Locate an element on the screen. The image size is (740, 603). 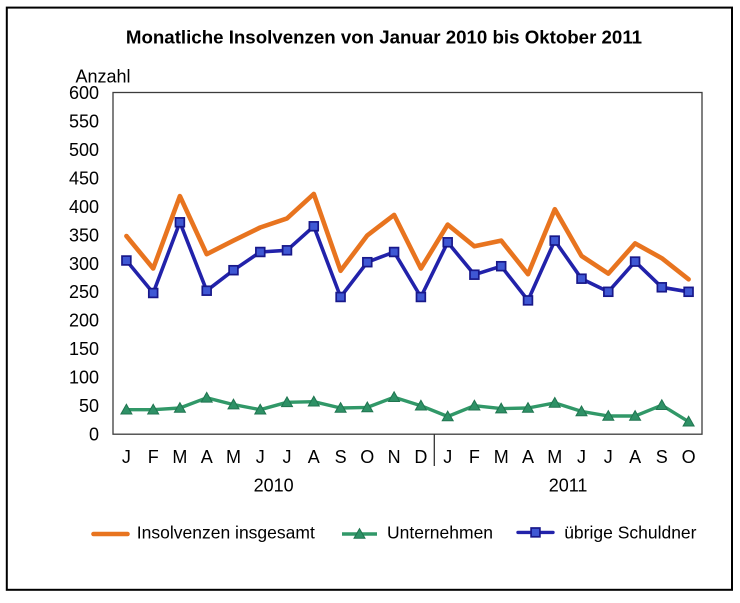
svg-text: 0 is located at coordinates (94, 435).